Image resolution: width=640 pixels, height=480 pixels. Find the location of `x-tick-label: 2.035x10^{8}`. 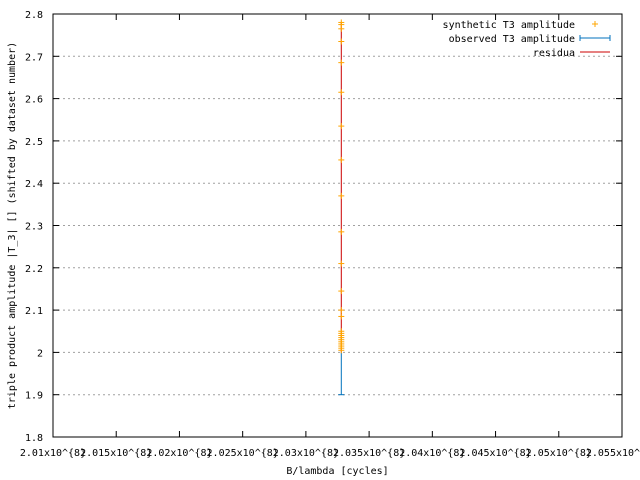

x-tick-label: 2.035x10^{8} is located at coordinates (369, 453).